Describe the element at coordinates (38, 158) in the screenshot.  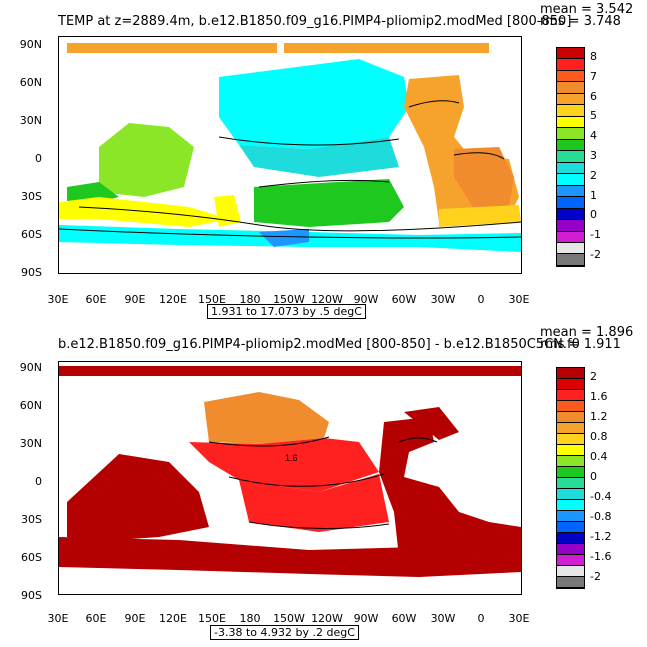
I see `lat-label: 0` at that location.